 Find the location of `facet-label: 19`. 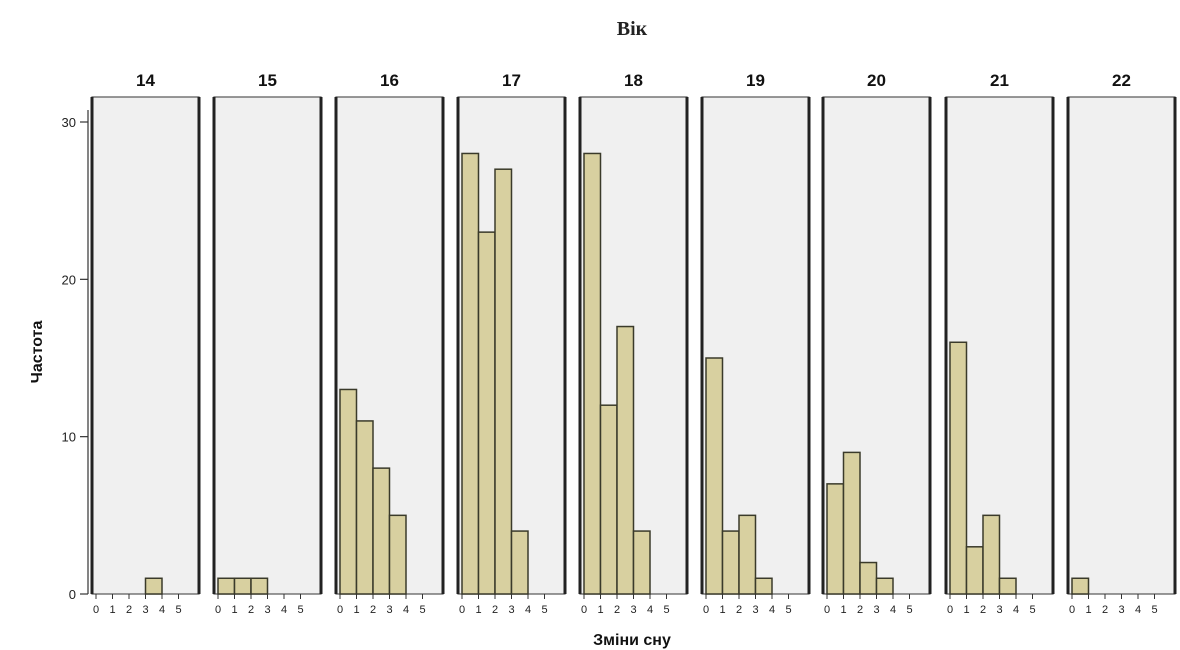

facet-label: 19 is located at coordinates (755, 80).